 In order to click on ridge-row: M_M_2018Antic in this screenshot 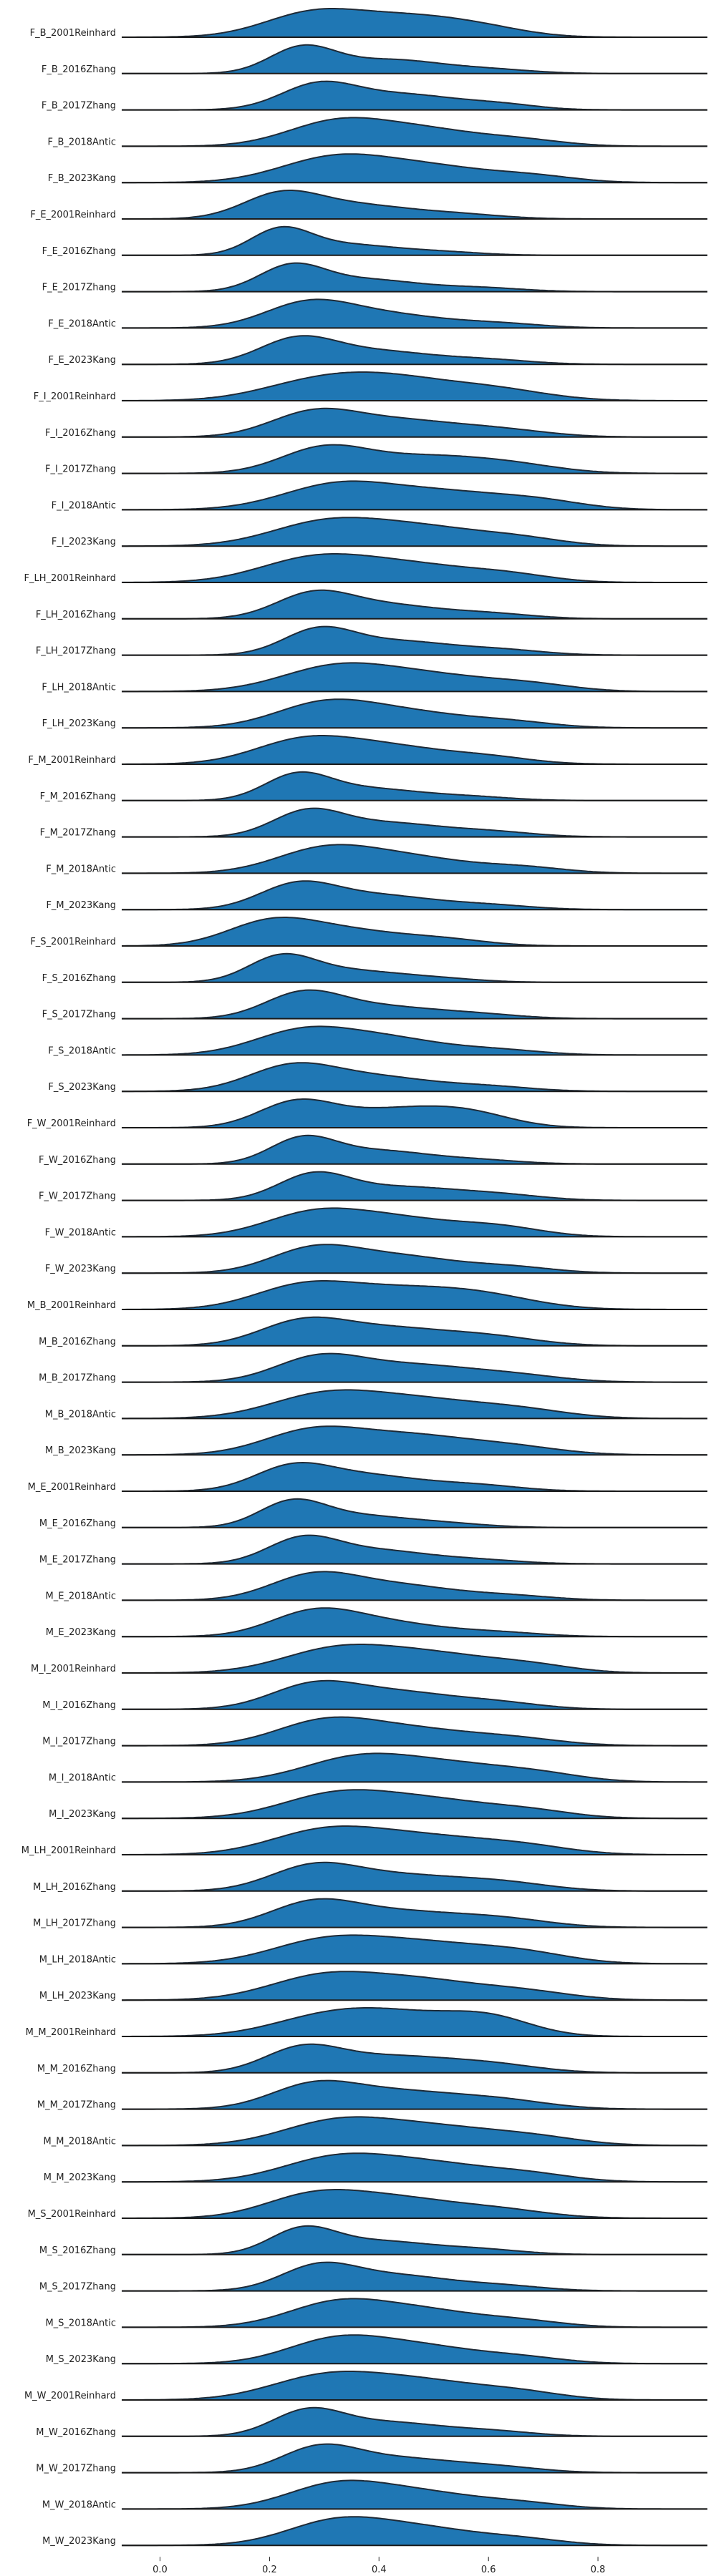, I will do `click(375, 2131)`.